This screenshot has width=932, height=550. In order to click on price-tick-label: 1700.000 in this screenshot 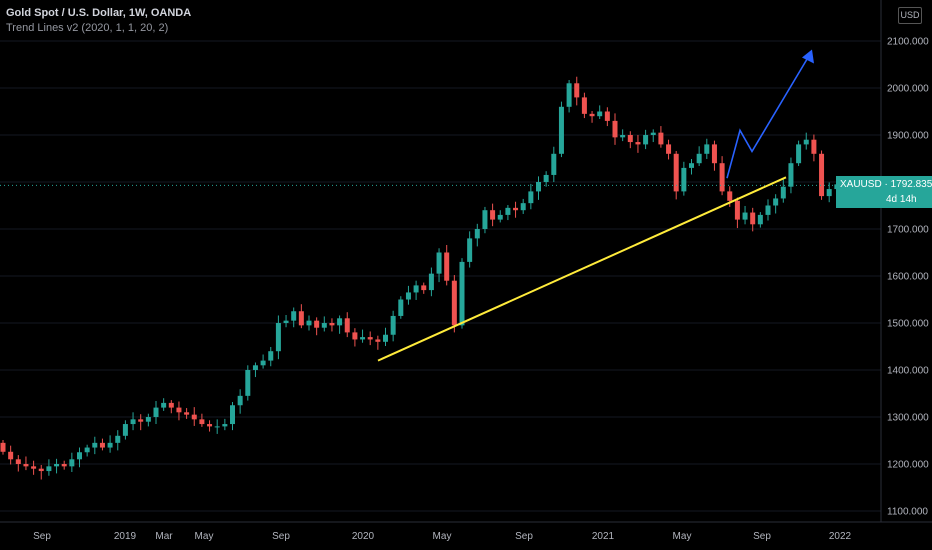, I will do `click(908, 230)`.